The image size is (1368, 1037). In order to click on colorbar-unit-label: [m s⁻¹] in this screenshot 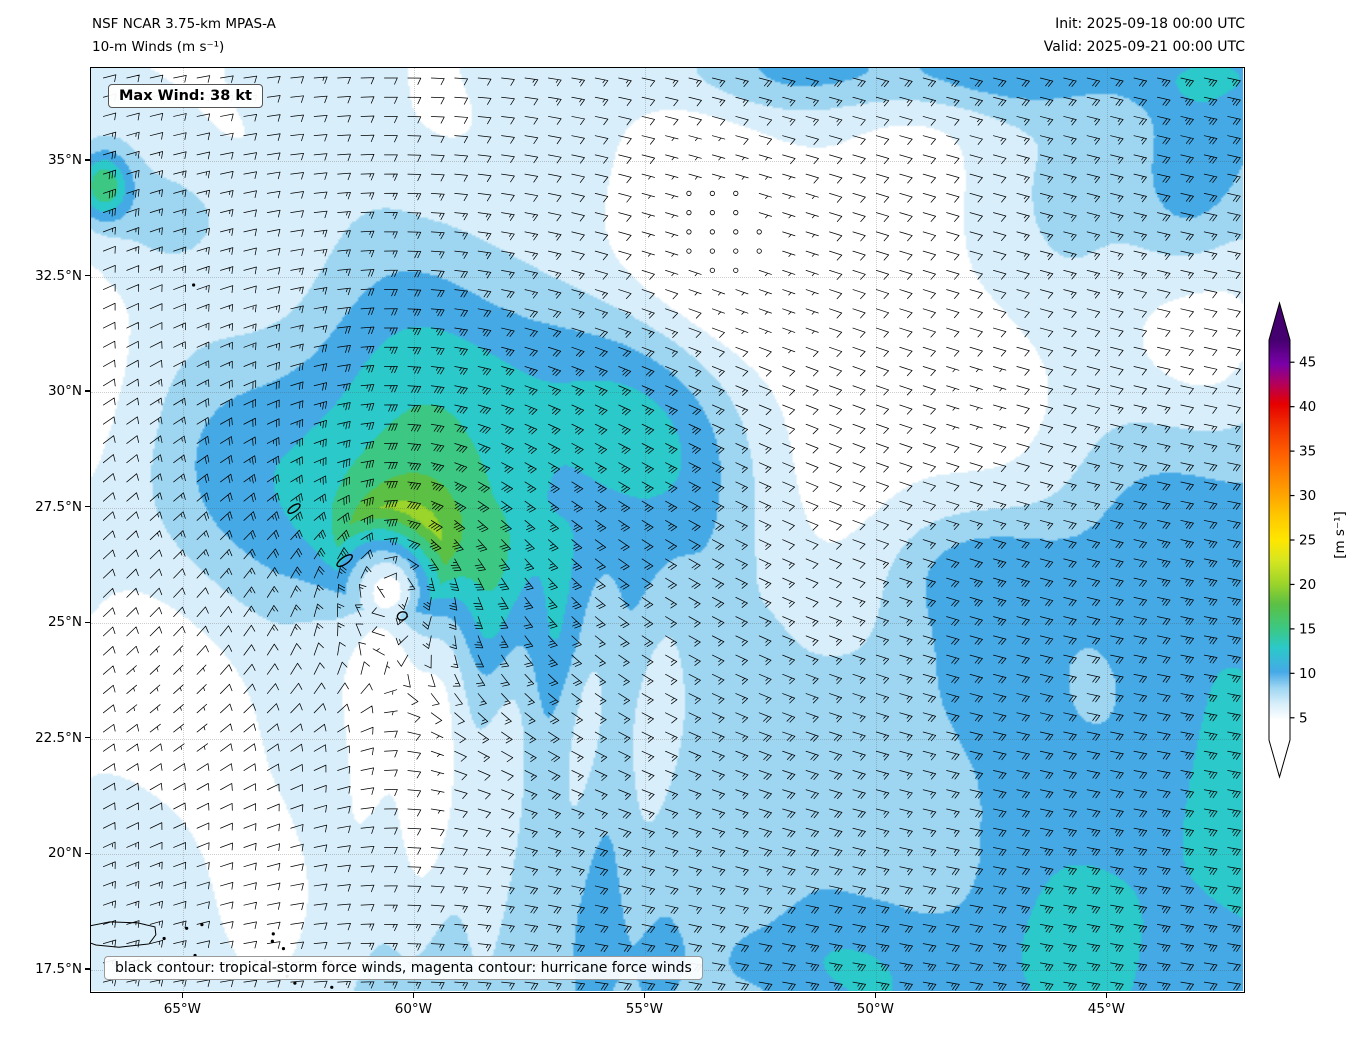, I will do `click(1340, 535)`.